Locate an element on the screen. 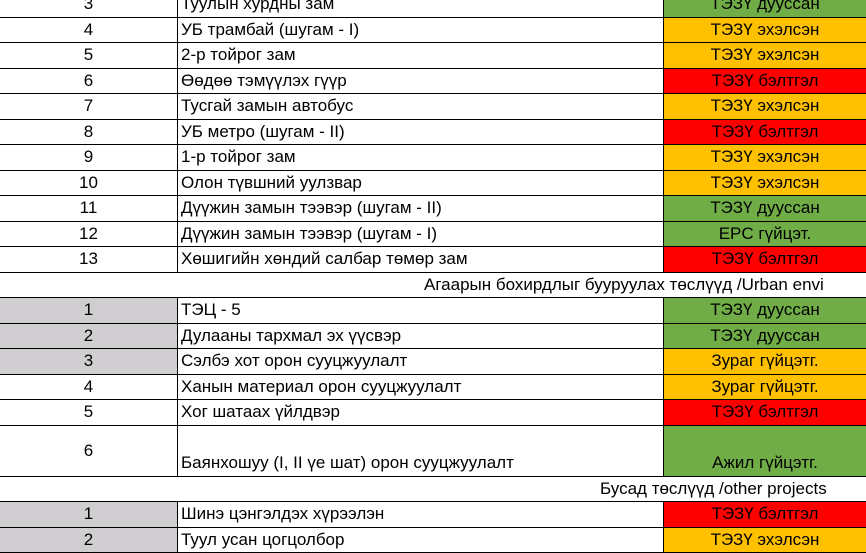 The width and height of the screenshot is (866, 553). project-name-cell: Дулааны тархмал эх үүсвэр is located at coordinates (421, 336).